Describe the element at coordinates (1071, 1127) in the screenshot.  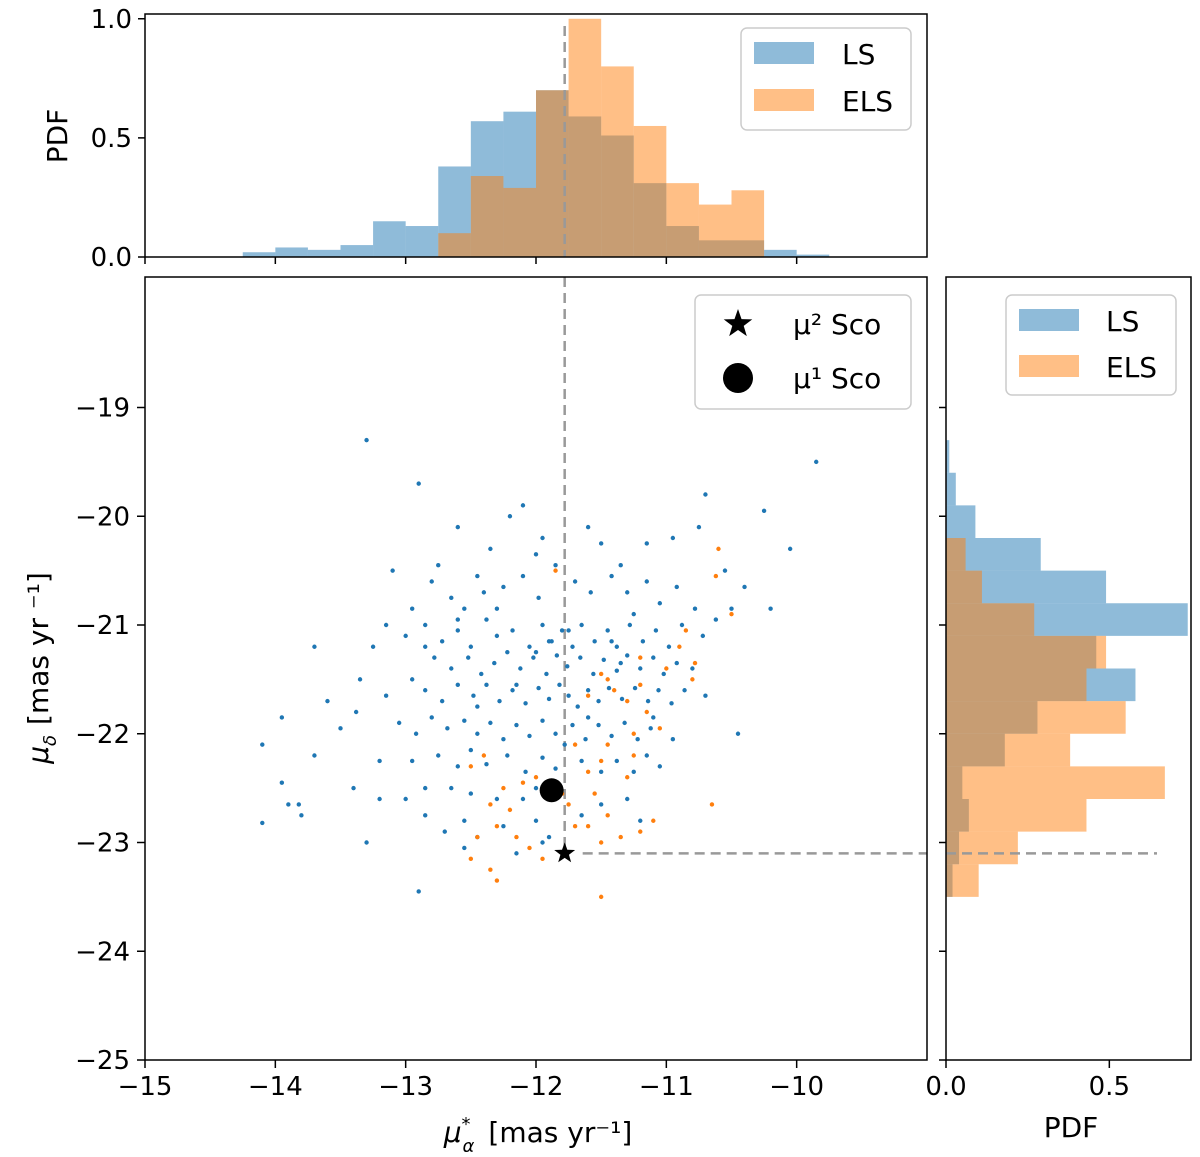
I see `right-xlabel: PDF` at that location.